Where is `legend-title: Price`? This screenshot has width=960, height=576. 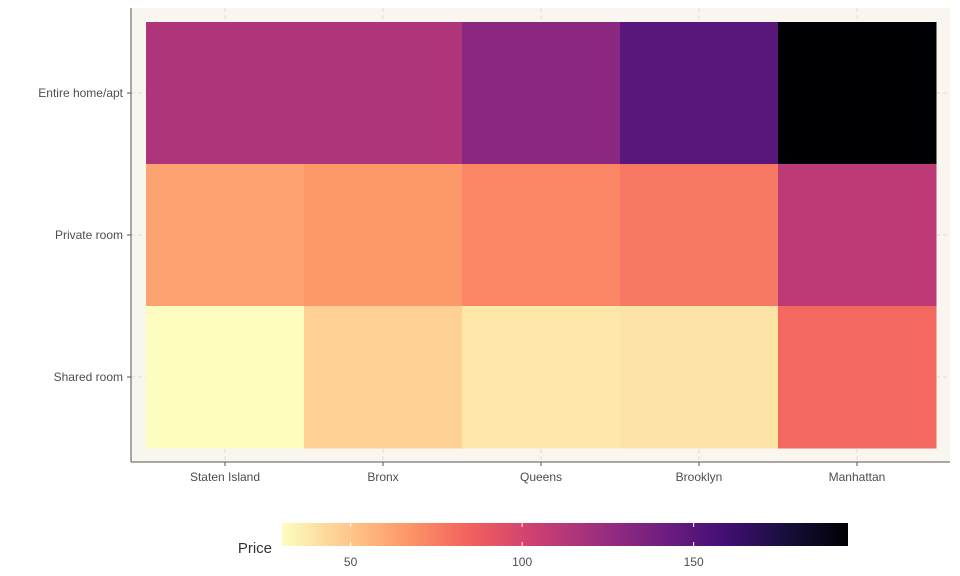 legend-title: Price is located at coordinates (255, 548).